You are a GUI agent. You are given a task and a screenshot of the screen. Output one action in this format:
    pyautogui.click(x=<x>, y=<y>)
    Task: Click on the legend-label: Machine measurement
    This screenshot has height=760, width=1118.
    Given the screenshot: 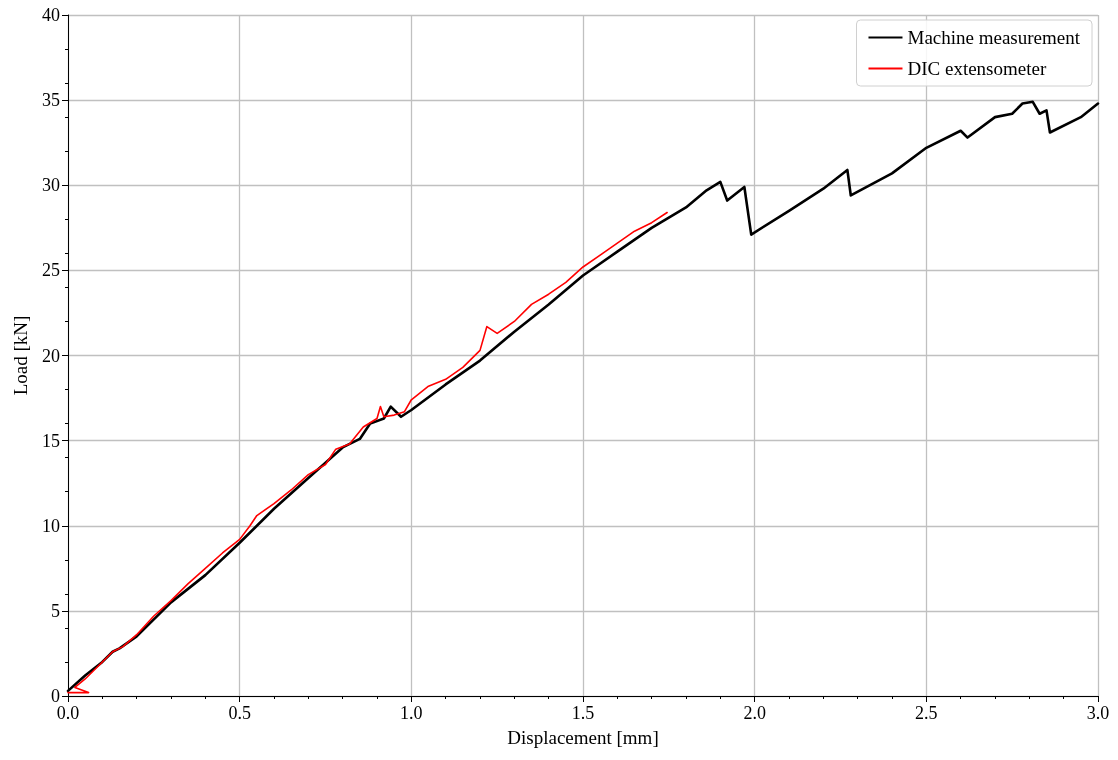 What is the action you would take?
    pyautogui.click(x=994, y=37)
    